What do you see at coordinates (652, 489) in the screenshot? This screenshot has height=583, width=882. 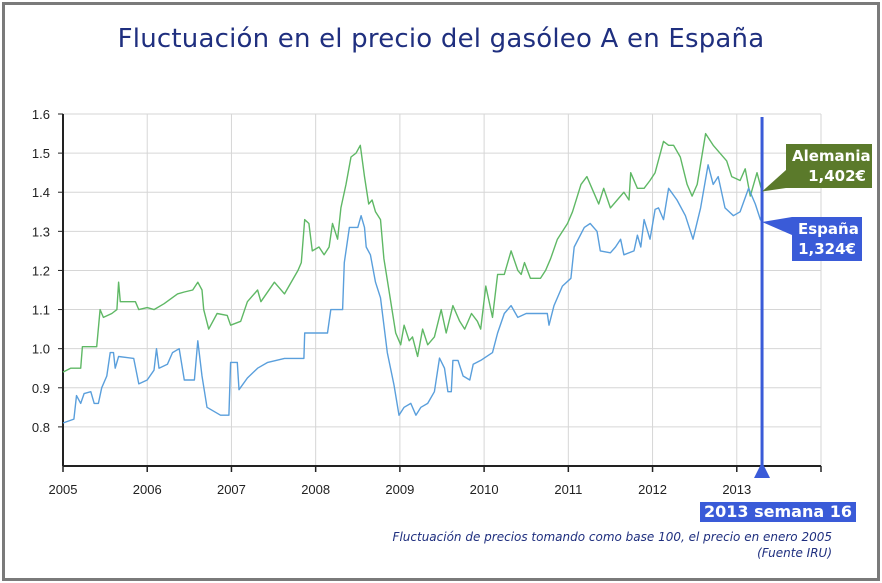 I see `x-tick-label: 2012` at bounding box center [652, 489].